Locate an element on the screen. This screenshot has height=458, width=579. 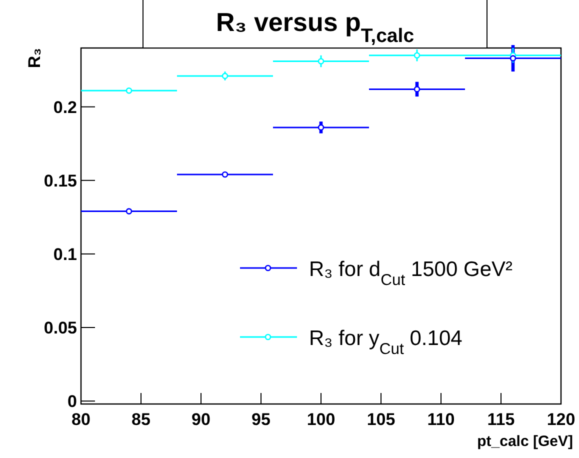
legend-label: R₃ for d$_{Cut}$ 1500 GeV² is located at coordinates (410, 273).